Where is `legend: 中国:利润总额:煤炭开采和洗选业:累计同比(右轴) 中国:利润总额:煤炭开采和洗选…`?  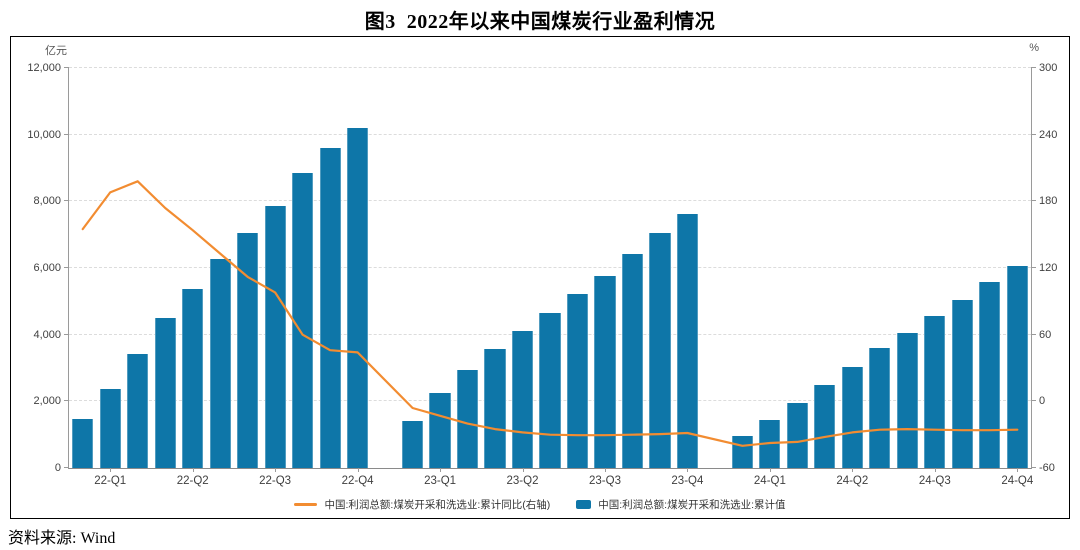 legend: 中国:利润总额:煤炭开采和洗选业:累计同比(右轴) 中国:利润总额:煤炭开采和洗选… is located at coordinates (540, 504).